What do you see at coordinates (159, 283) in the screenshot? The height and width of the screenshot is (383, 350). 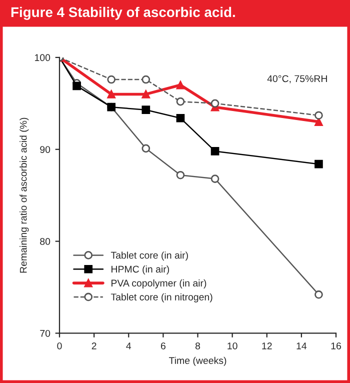 I see `legend-label: PVA copolymer (in air)` at bounding box center [159, 283].